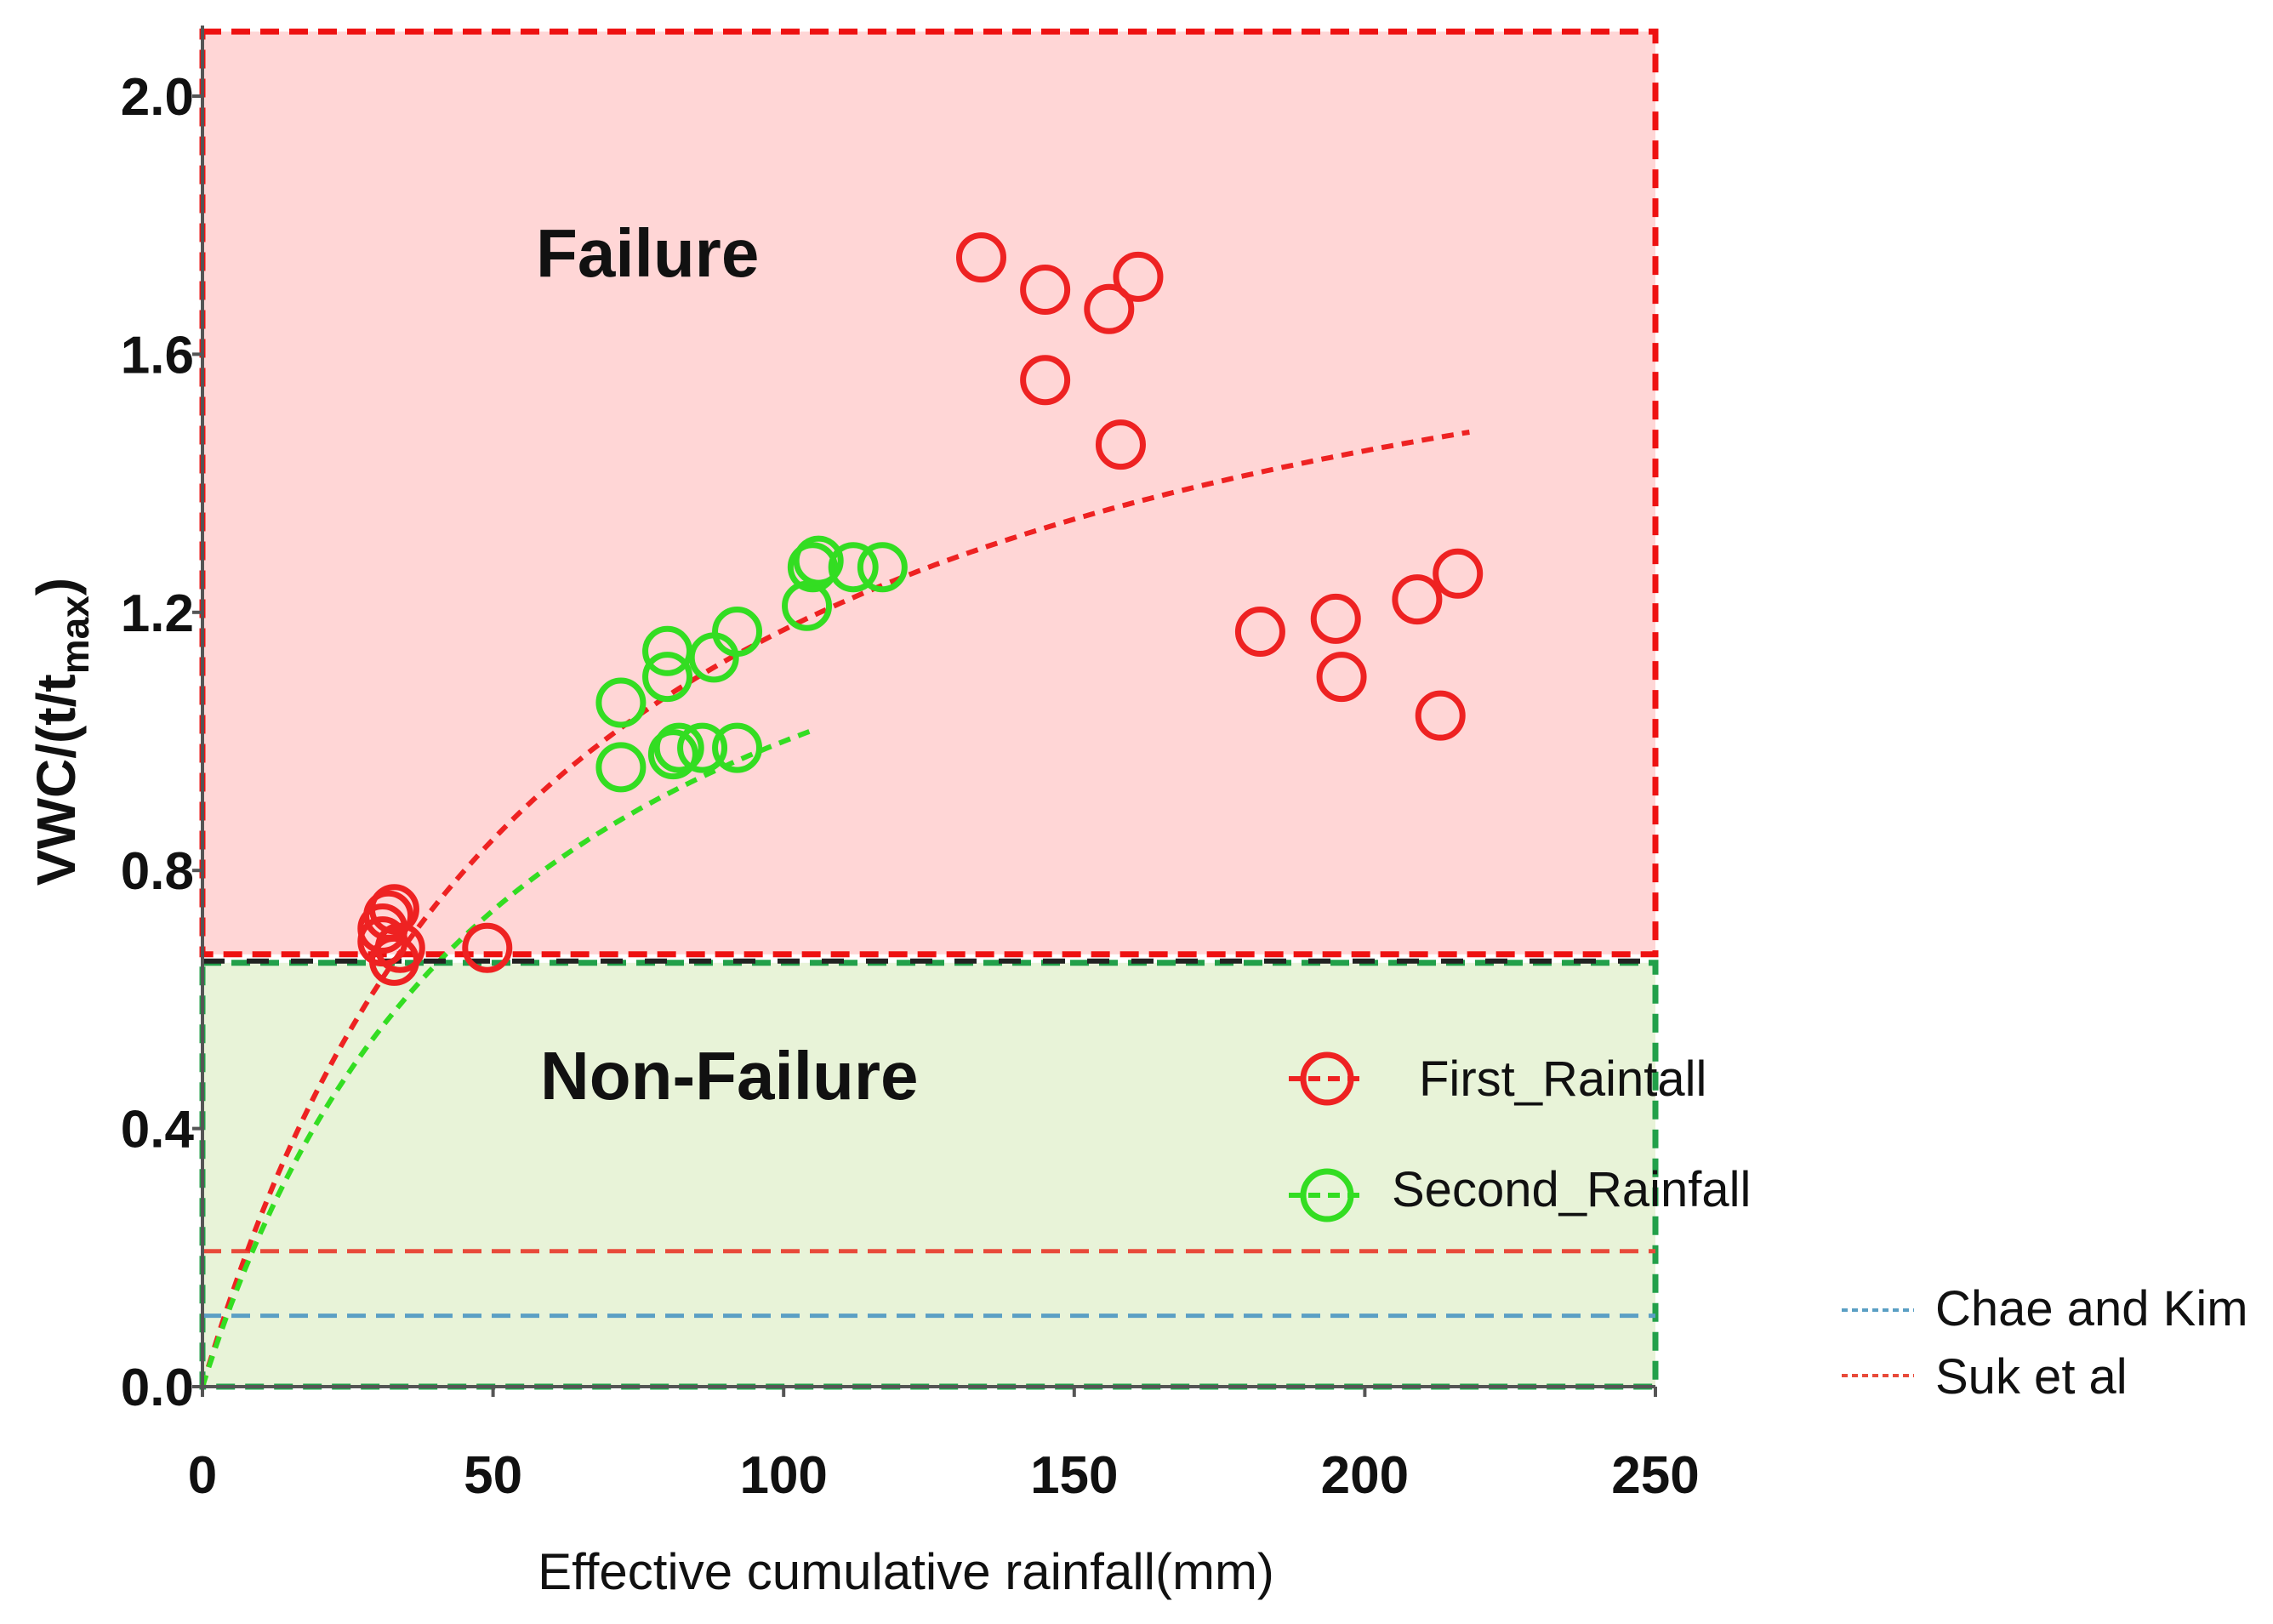 This screenshot has width=2273, height=1624. I want to click on y-axis-title-subscript: max, so click(75, 634).